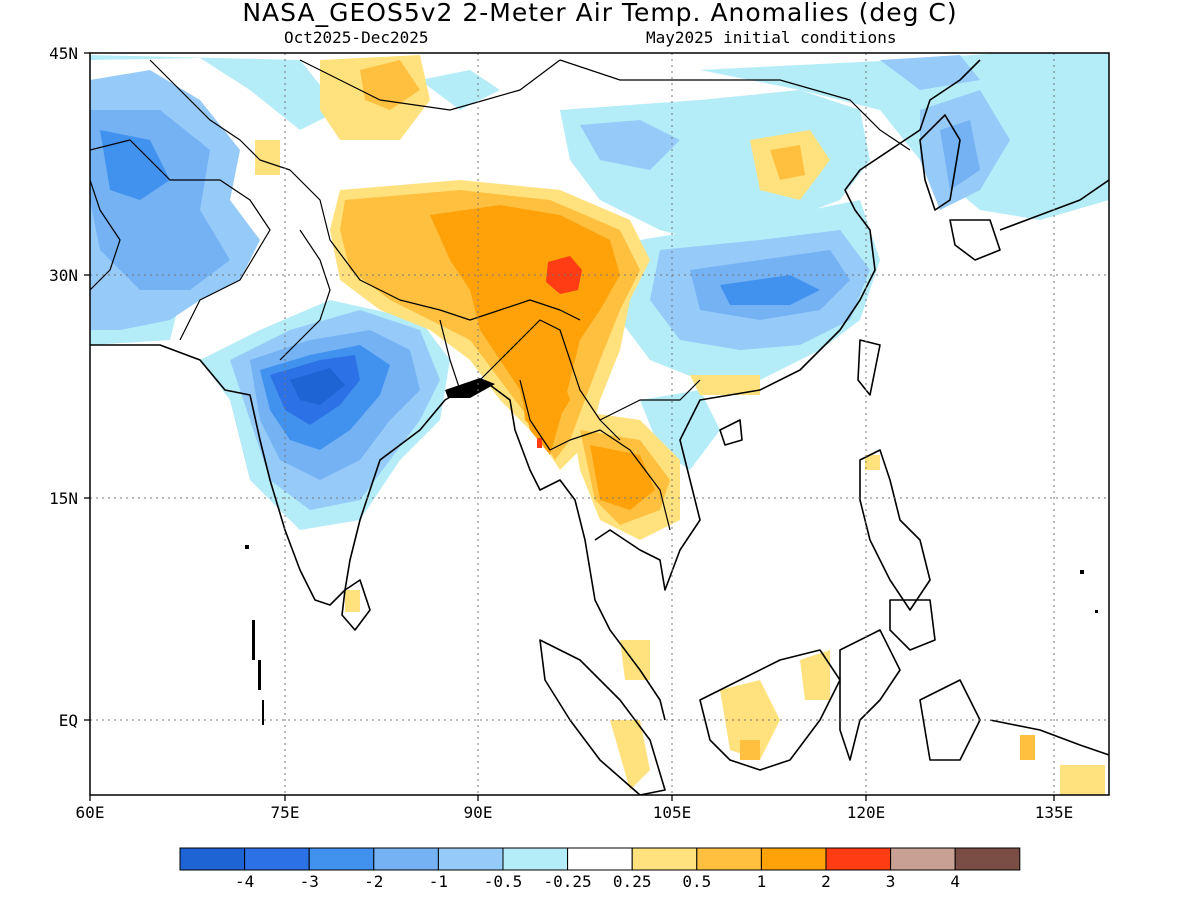 The image size is (1200, 900). Describe the element at coordinates (632, 881) in the screenshot. I see `colorbar-level-label: 0.25` at that location.